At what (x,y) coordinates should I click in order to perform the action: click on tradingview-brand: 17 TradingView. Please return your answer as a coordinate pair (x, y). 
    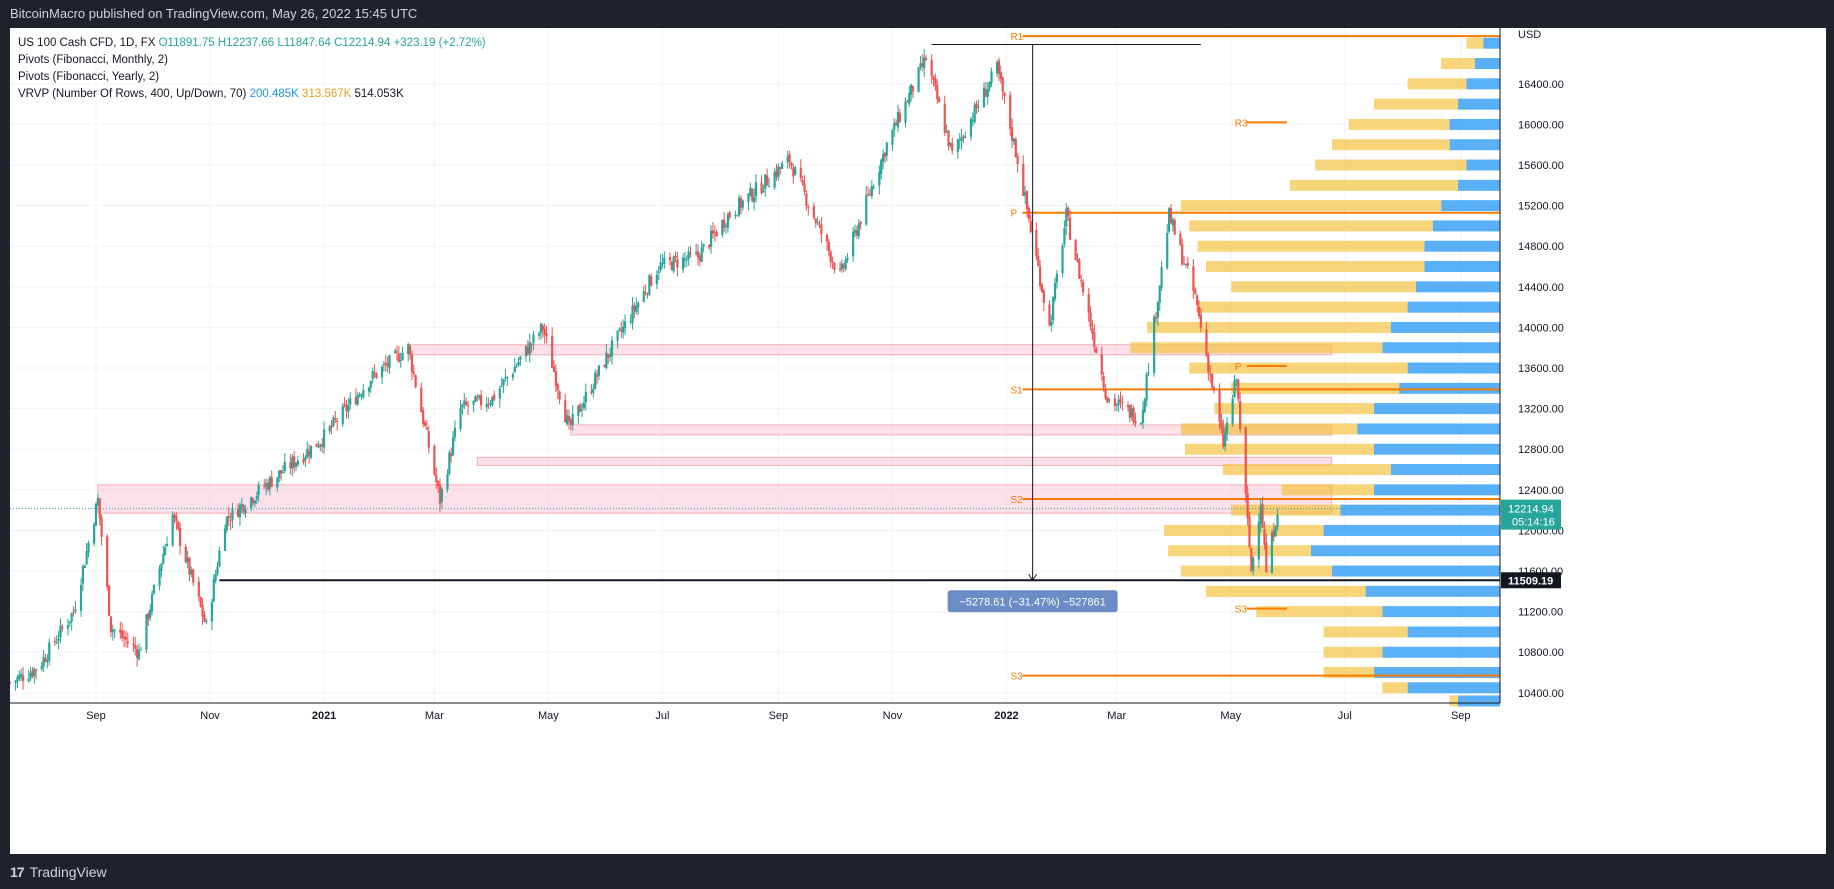
    Looking at the image, I should click on (58, 872).